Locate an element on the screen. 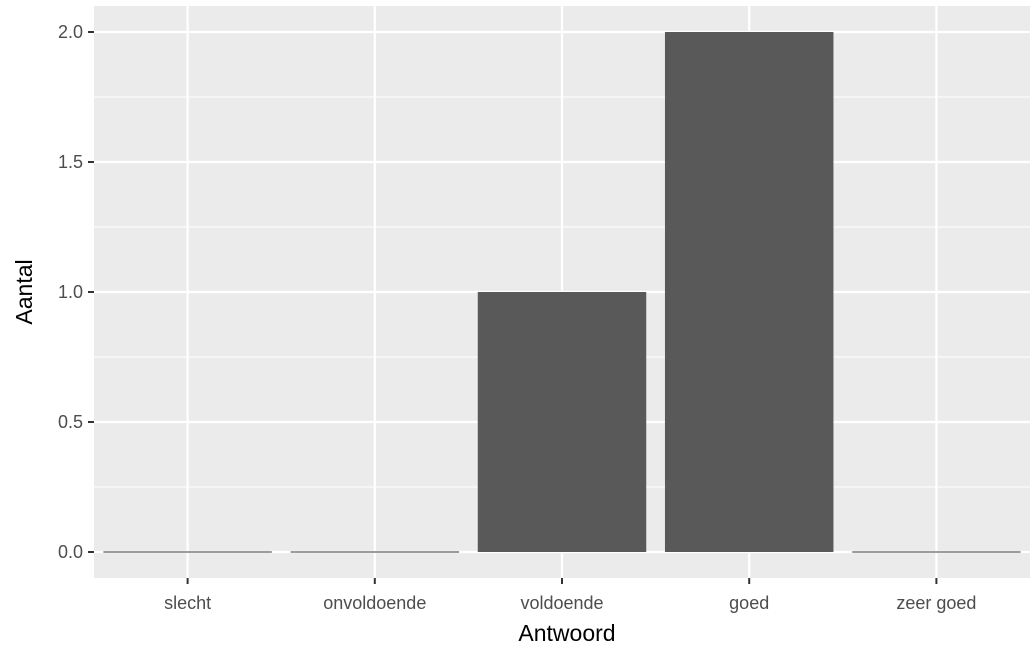 The image size is (1030, 650). bar-goed is located at coordinates (749, 292).